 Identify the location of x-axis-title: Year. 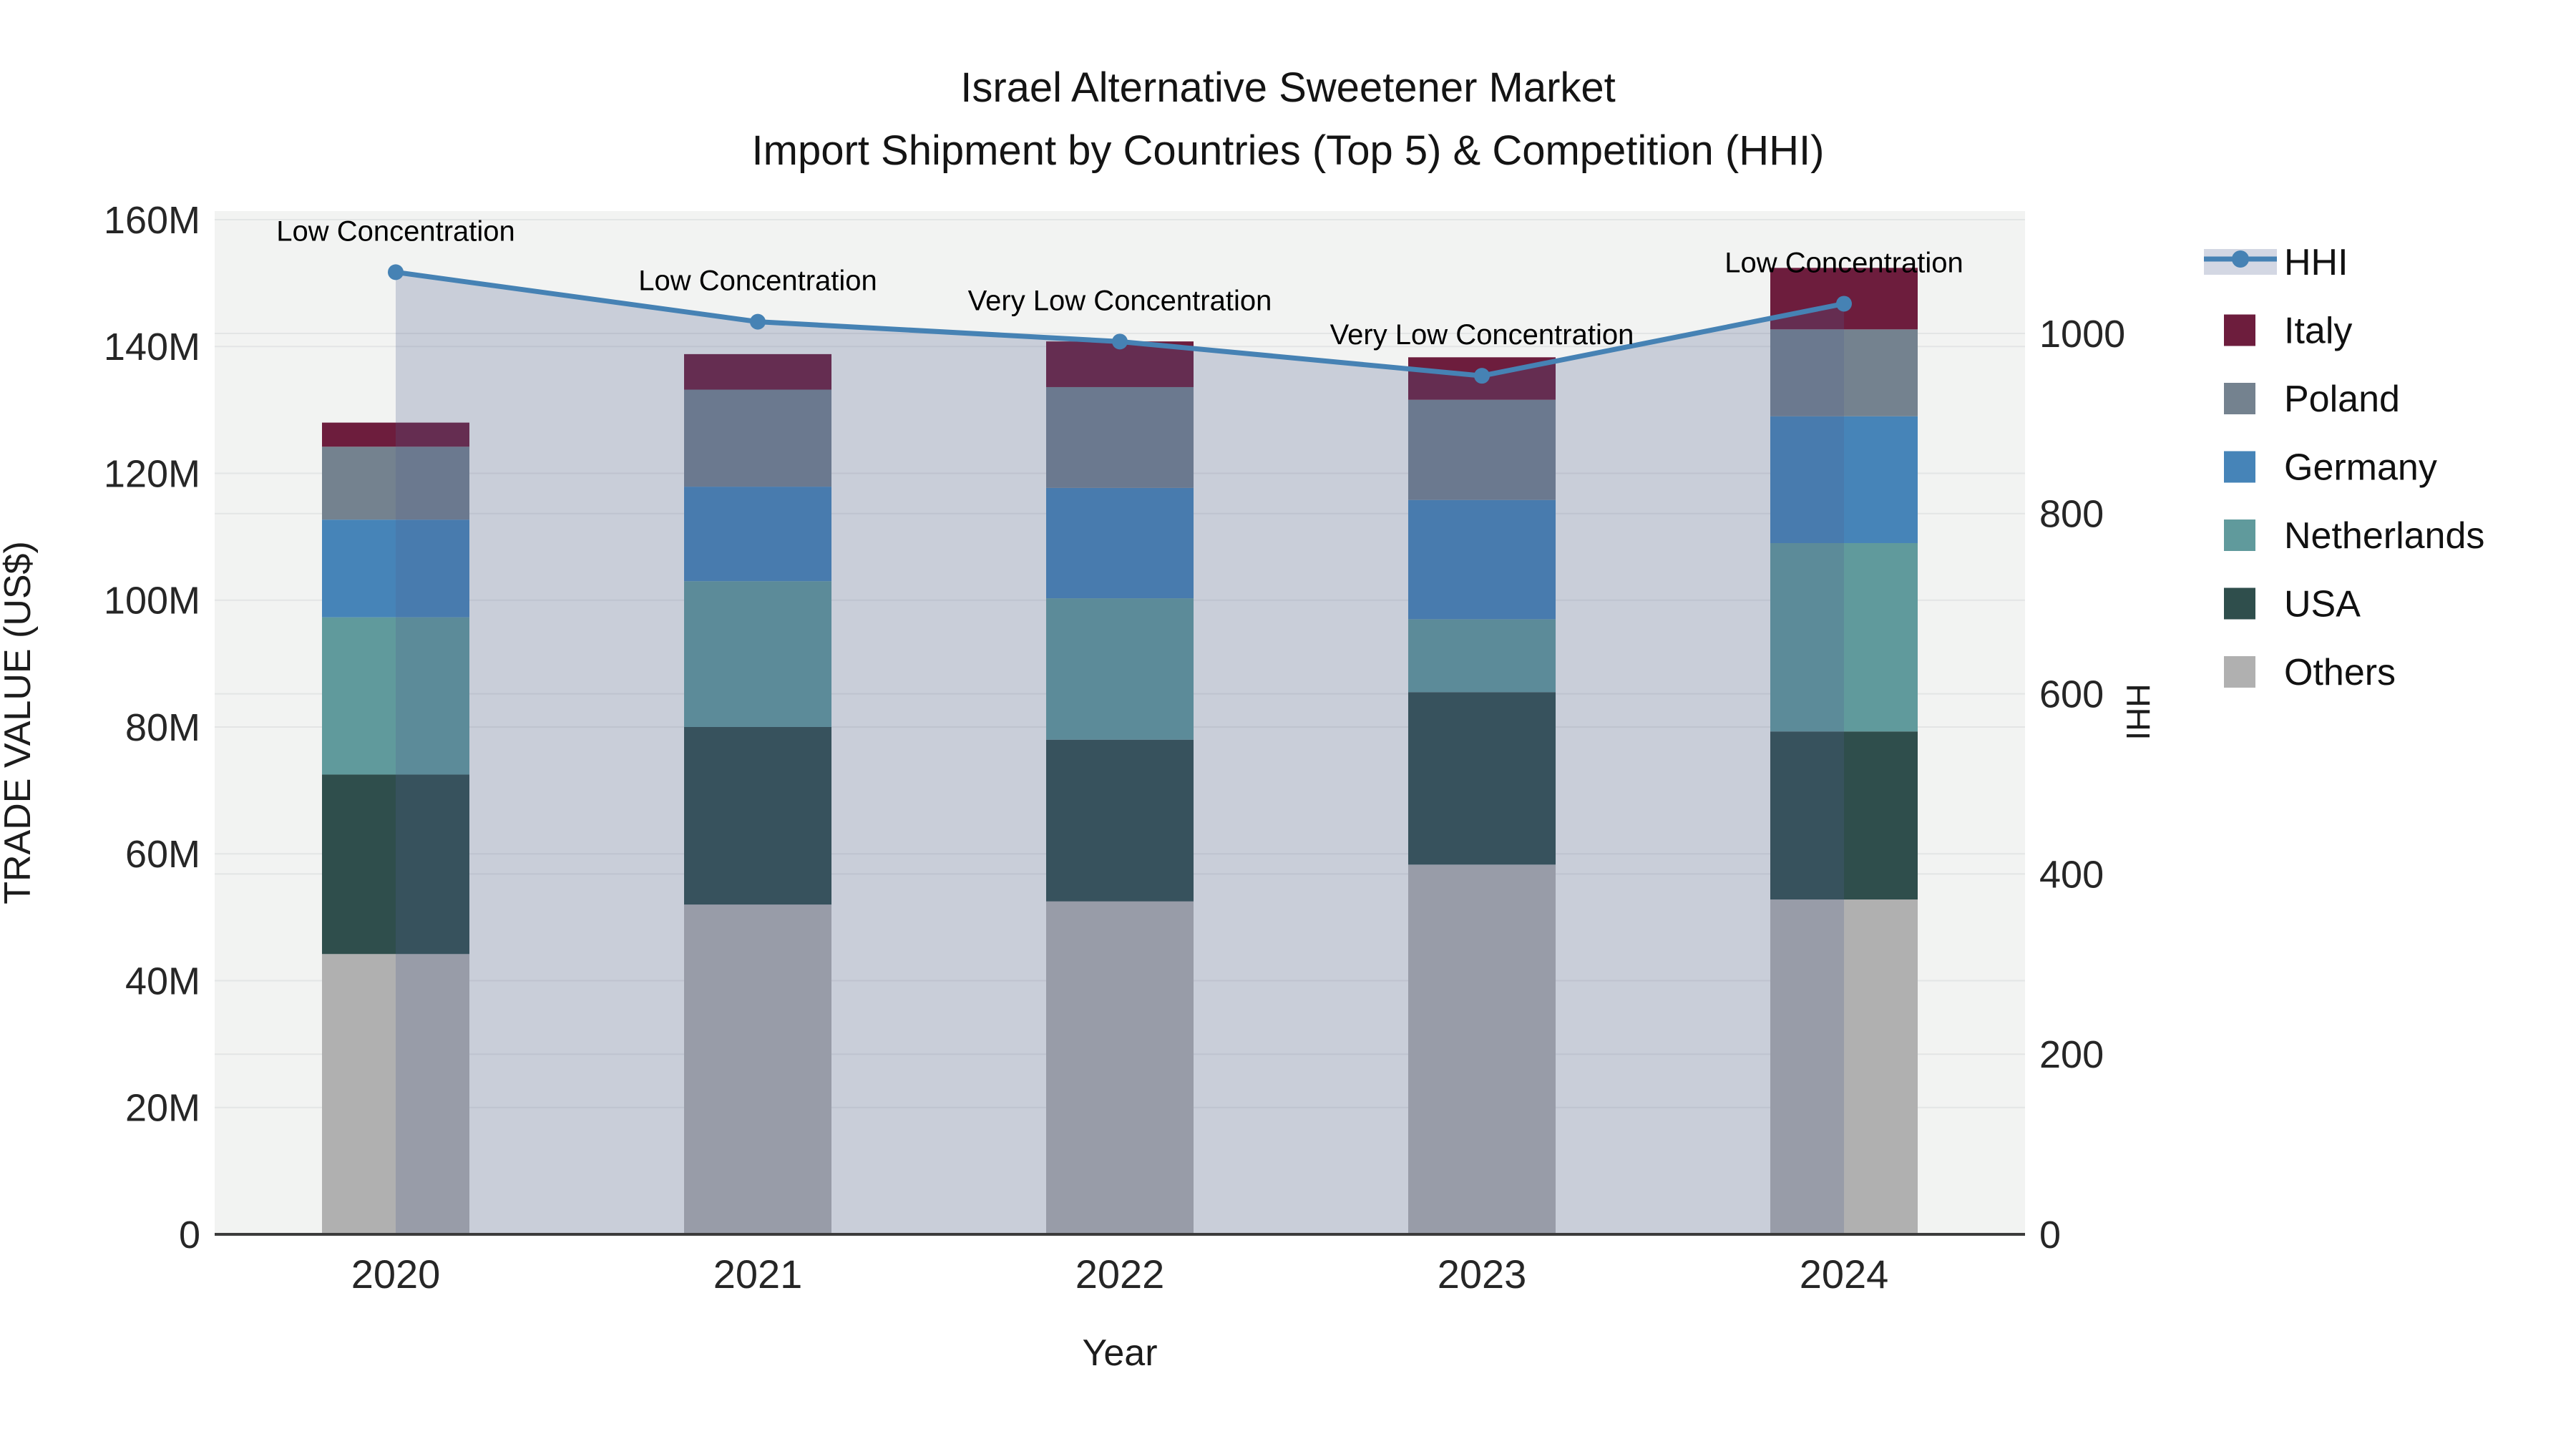
(1119, 1353).